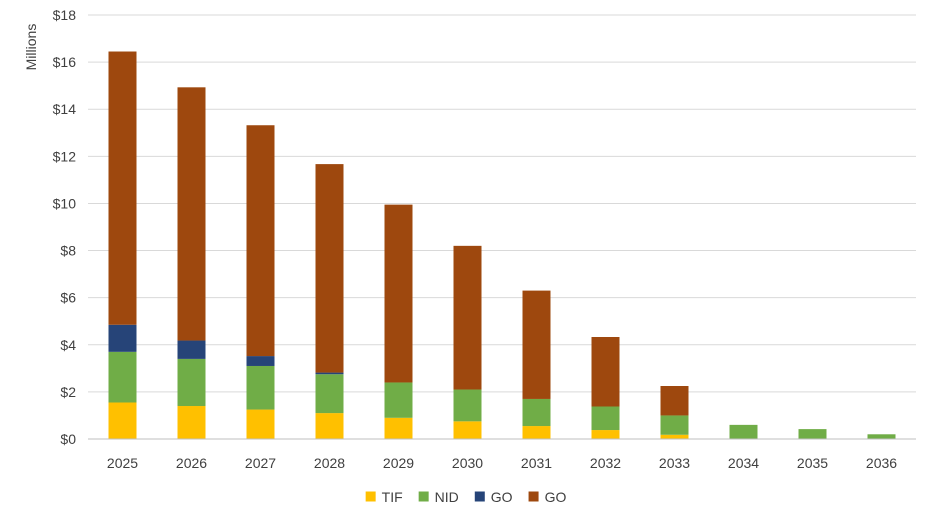 The width and height of the screenshot is (932, 519). What do you see at coordinates (68, 251) in the screenshot?
I see `y-tick-label: $8` at bounding box center [68, 251].